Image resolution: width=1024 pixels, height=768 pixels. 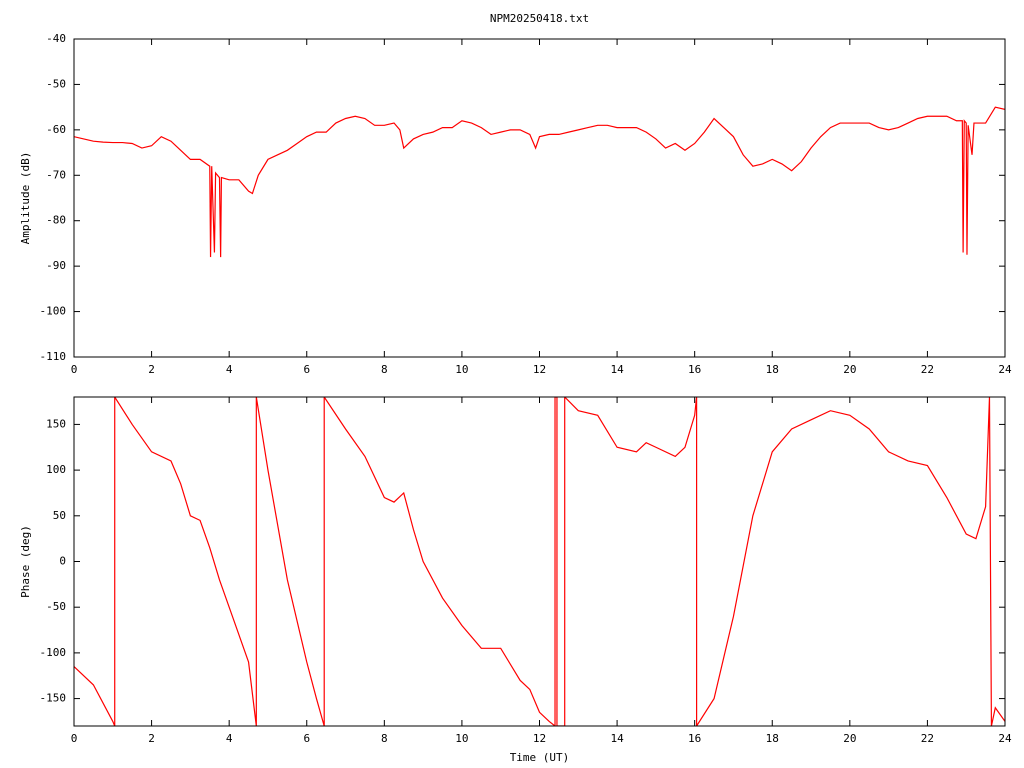 What do you see at coordinates (56, 174) in the screenshot?
I see `y-tick-label: -70` at bounding box center [56, 174].